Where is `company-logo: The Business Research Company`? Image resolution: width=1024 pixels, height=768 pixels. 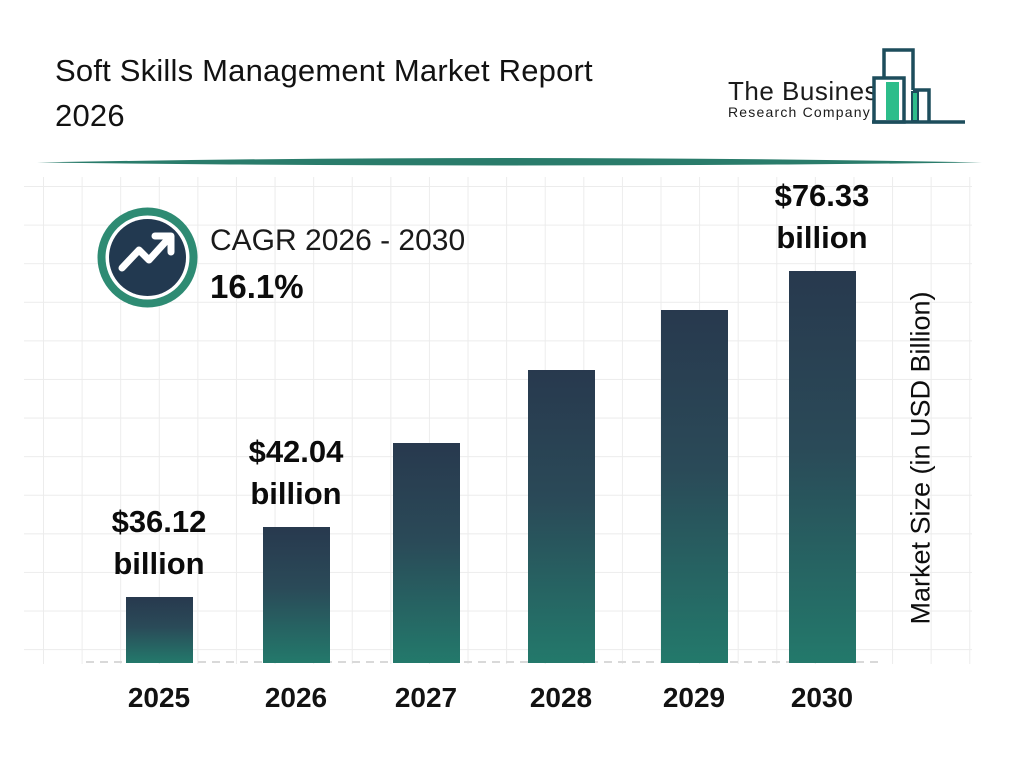
company-logo: The Business Research Company is located at coordinates (854, 84).